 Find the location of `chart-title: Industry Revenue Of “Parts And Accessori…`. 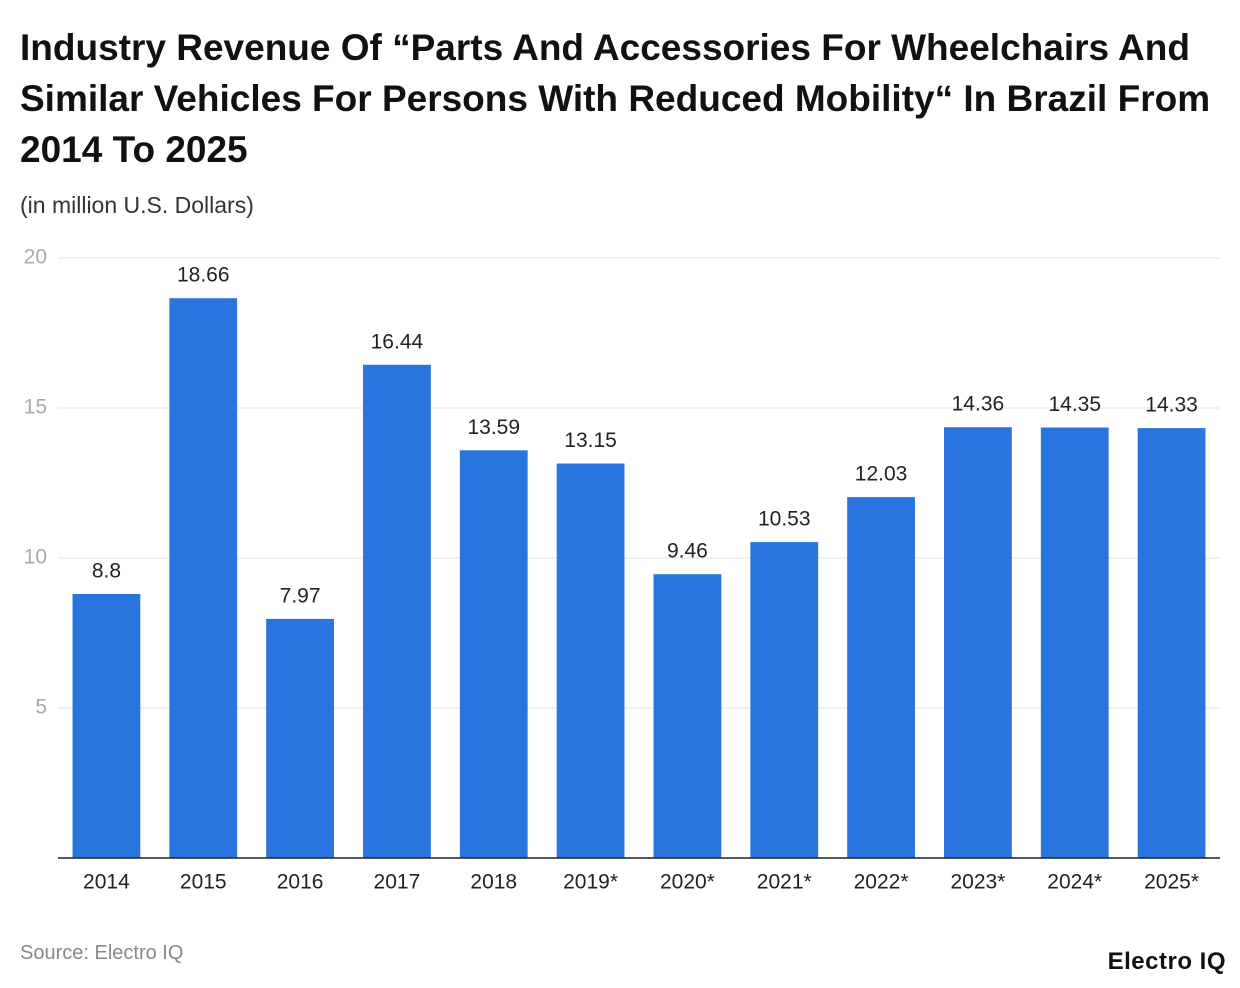

chart-title: Industry Revenue Of “Parts And Accessori… is located at coordinates (615, 98).